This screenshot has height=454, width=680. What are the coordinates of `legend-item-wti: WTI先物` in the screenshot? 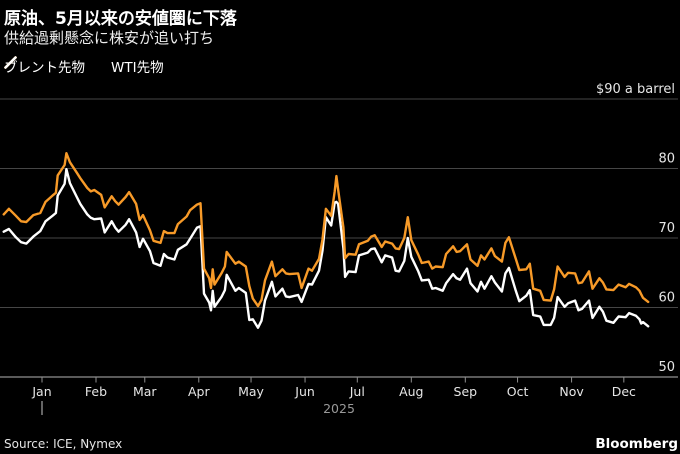 It's located at (84, 66).